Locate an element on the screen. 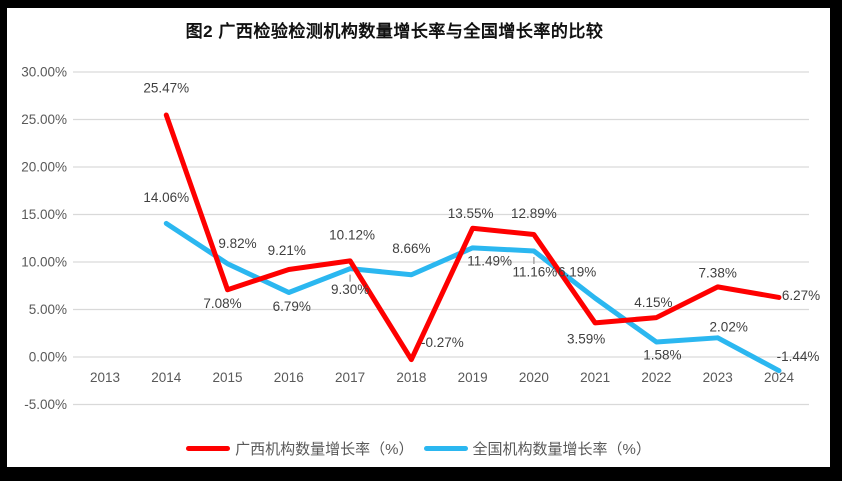  x-axis-tick-label: 2014 is located at coordinates (166, 377).